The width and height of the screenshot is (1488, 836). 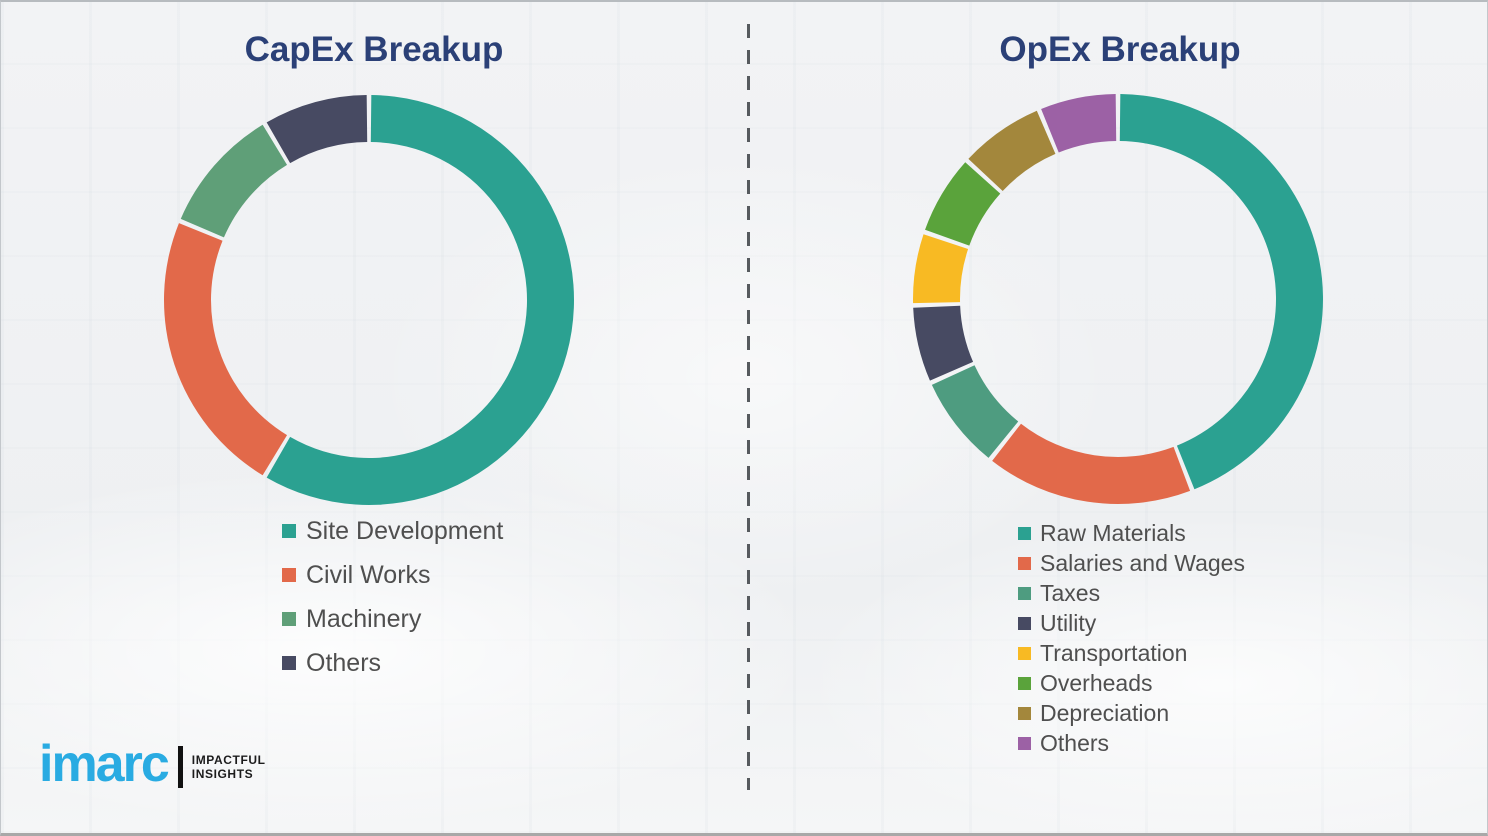 I want to click on imarc-logo: imarc IMPACTFUL INSIGHTS, so click(x=152, y=764).